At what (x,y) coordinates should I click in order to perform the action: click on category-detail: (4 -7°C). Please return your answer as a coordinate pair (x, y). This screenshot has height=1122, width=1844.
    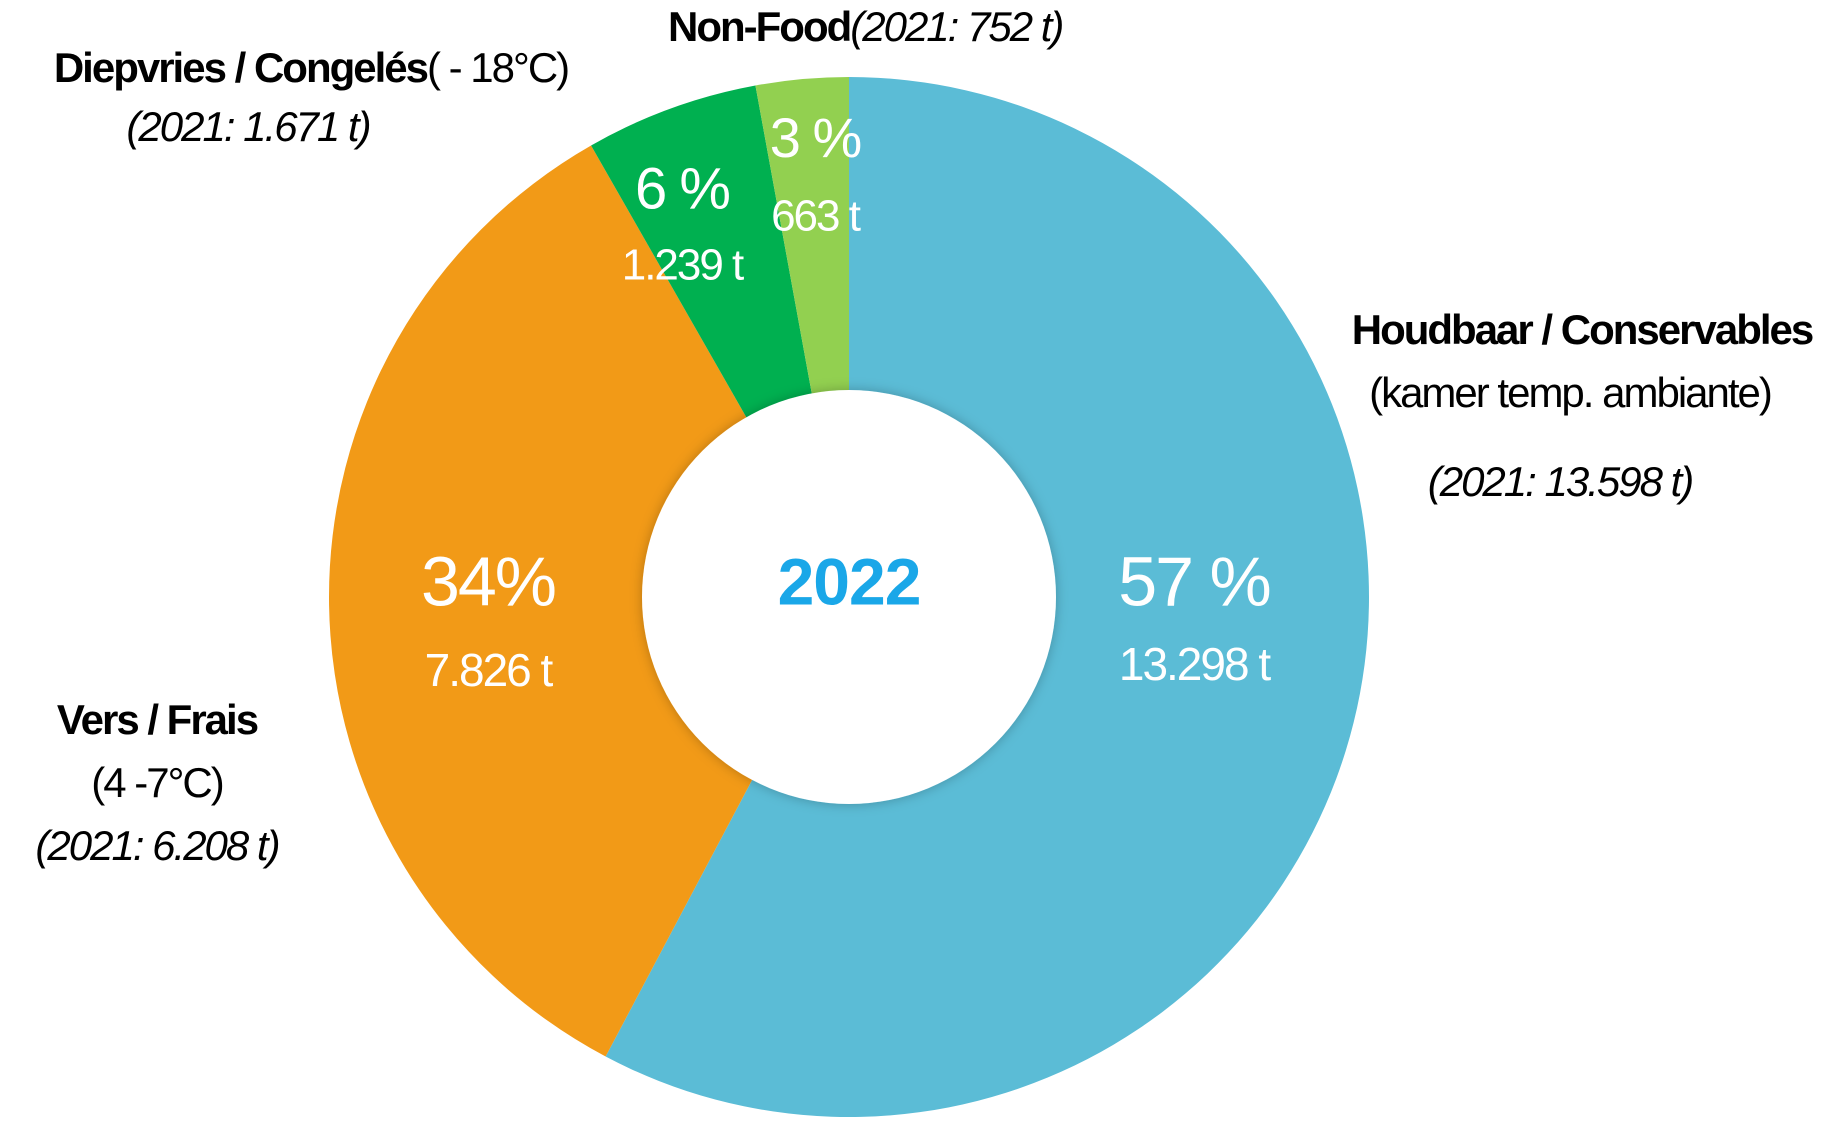
    Looking at the image, I should click on (156, 782).